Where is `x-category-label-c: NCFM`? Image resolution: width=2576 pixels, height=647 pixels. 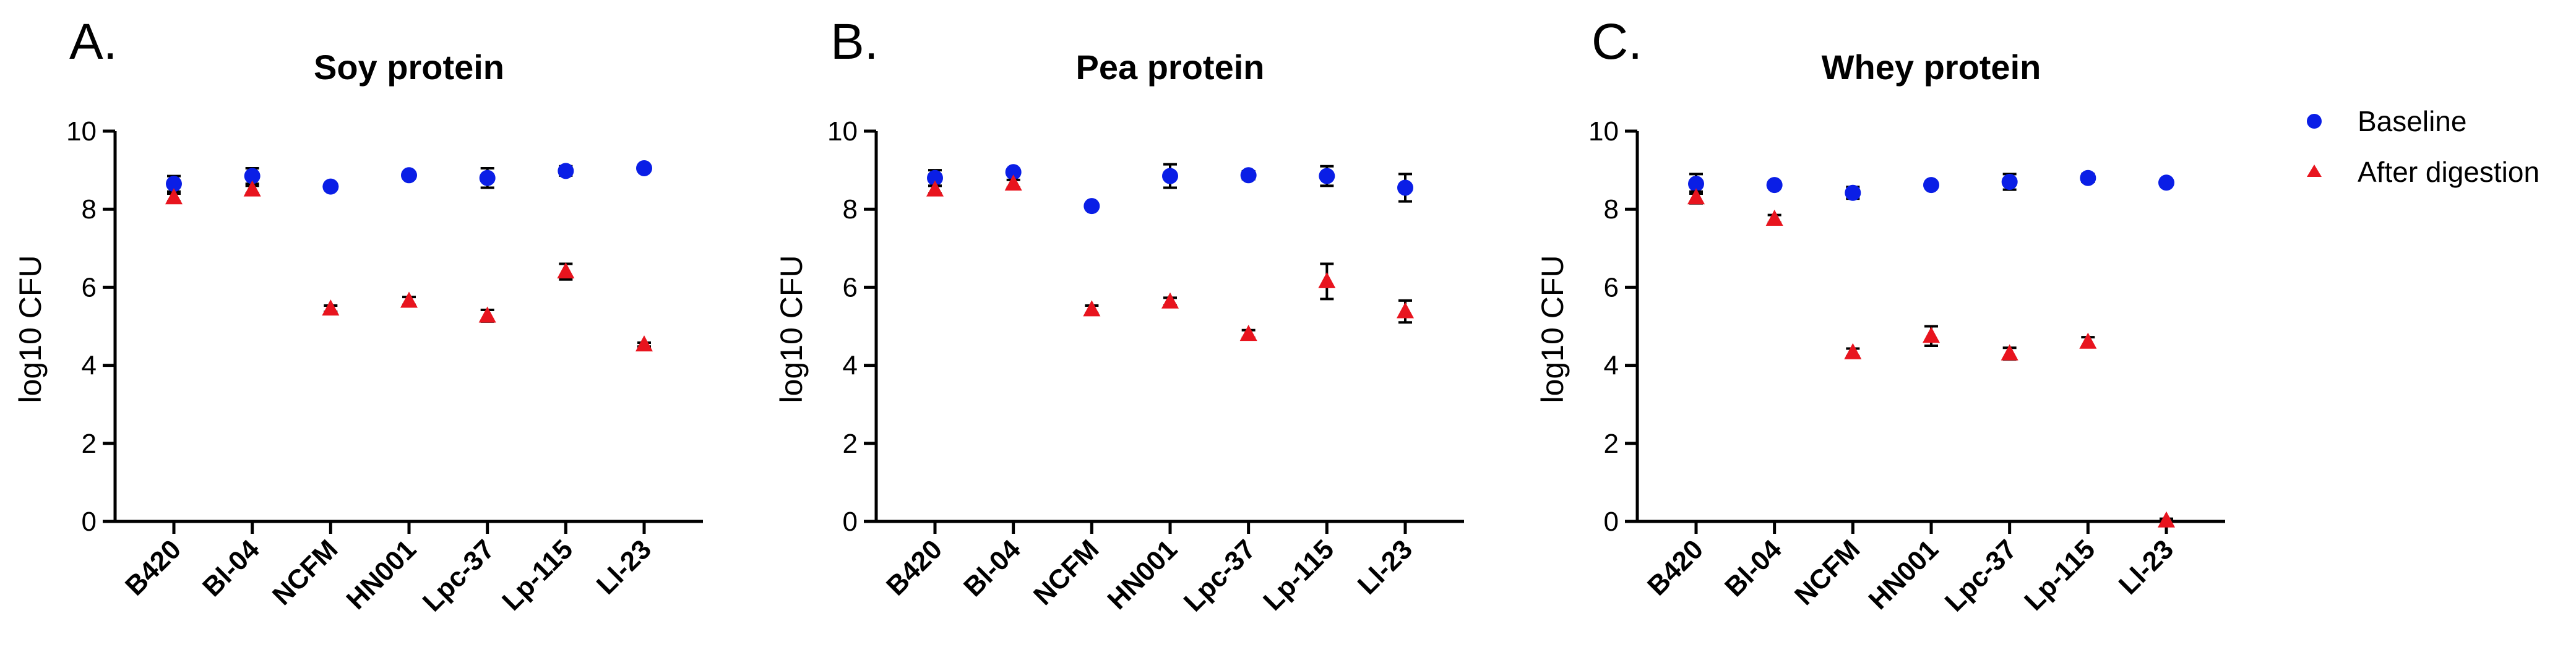
x-category-label-c: NCFM is located at coordinates (1827, 572).